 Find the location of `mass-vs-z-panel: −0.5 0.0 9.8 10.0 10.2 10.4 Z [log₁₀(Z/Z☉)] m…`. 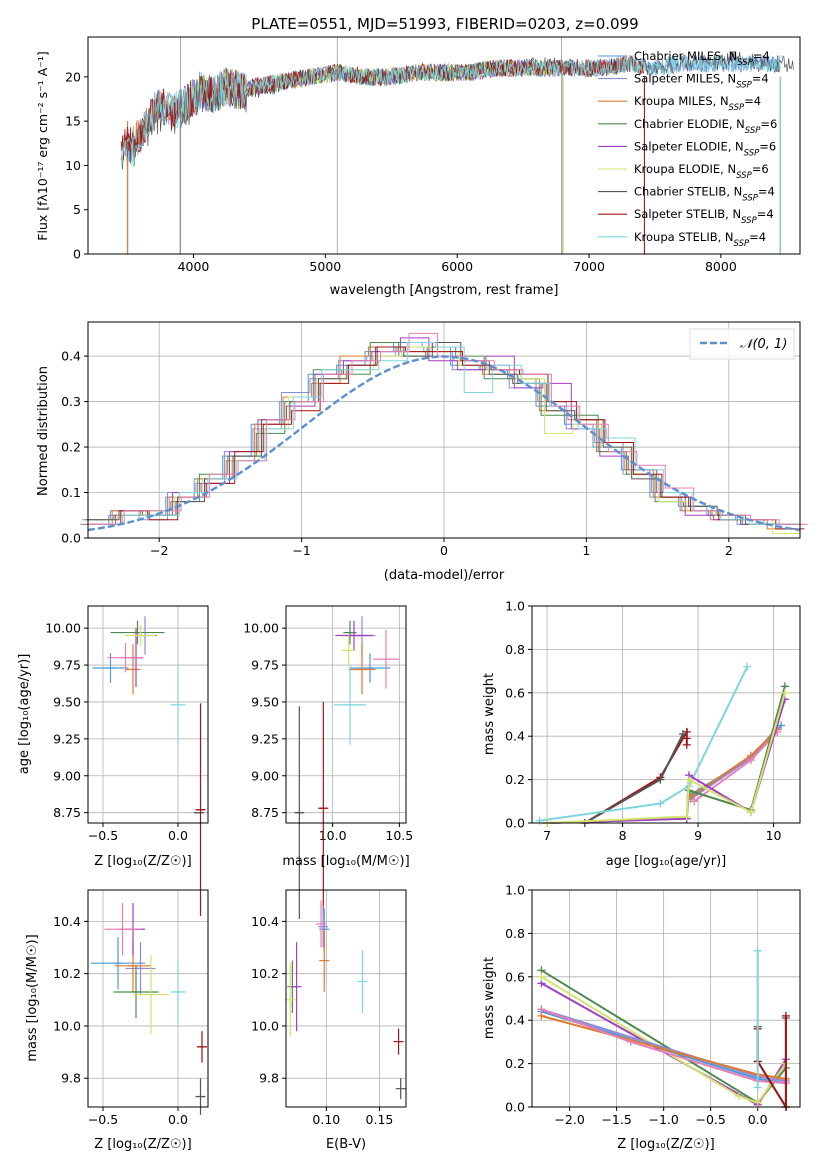

mass-vs-z-panel: −0.5 0.0 9.8 10.0 10.2 10.4 Z [log₁₀(Z/Z☉)] m… is located at coordinates (117, 1020).